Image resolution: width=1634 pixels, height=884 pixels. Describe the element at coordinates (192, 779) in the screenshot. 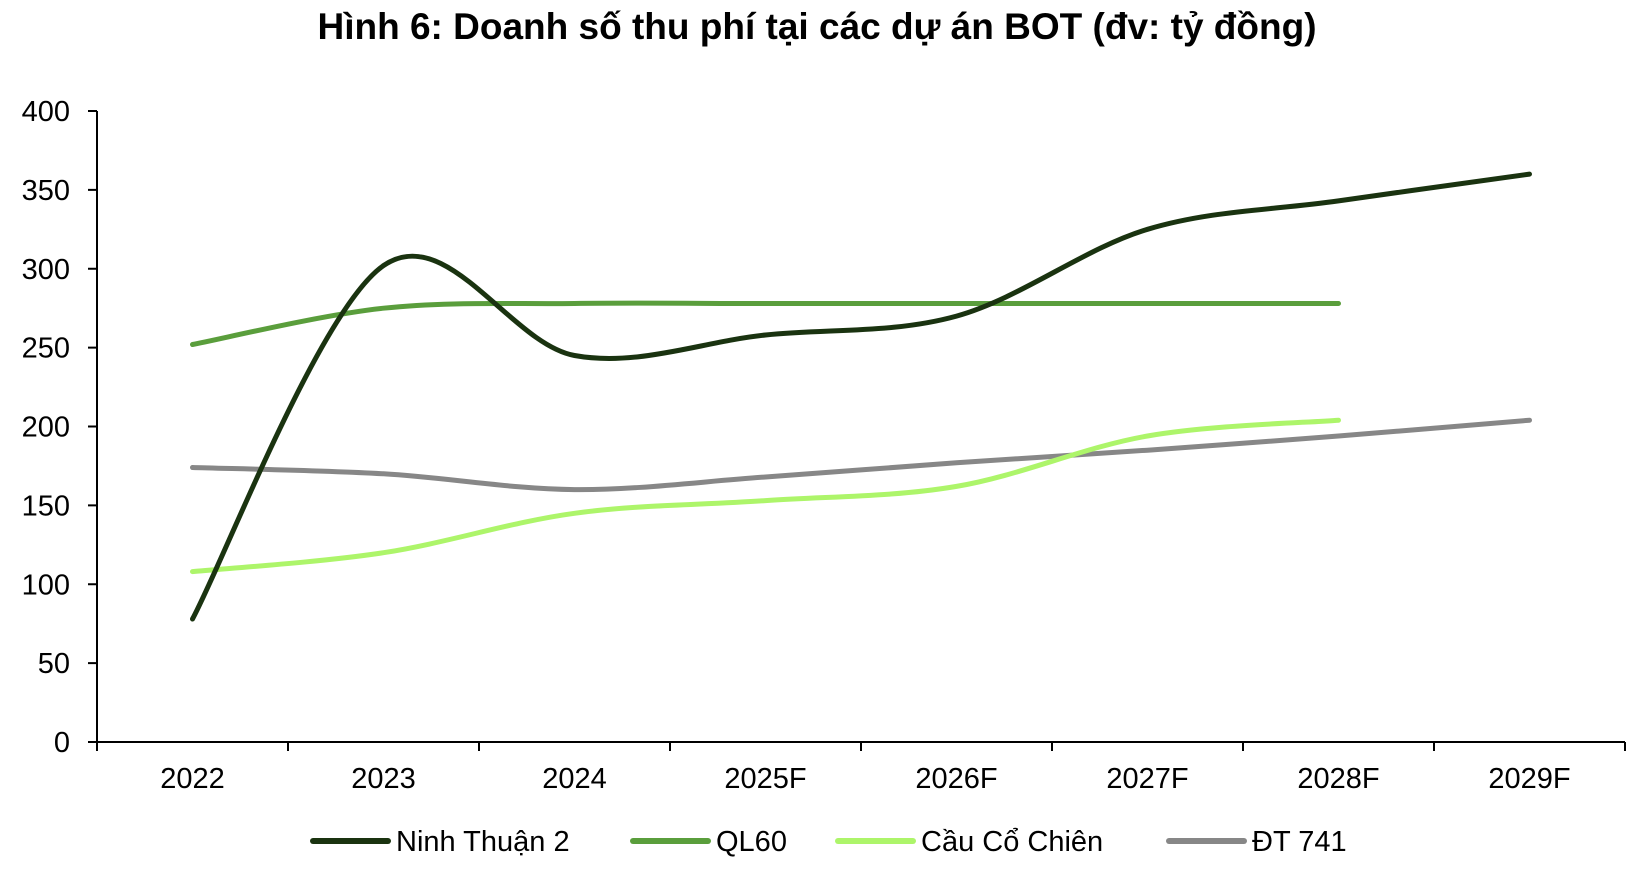

I see `x-tick-label: 2022` at that location.